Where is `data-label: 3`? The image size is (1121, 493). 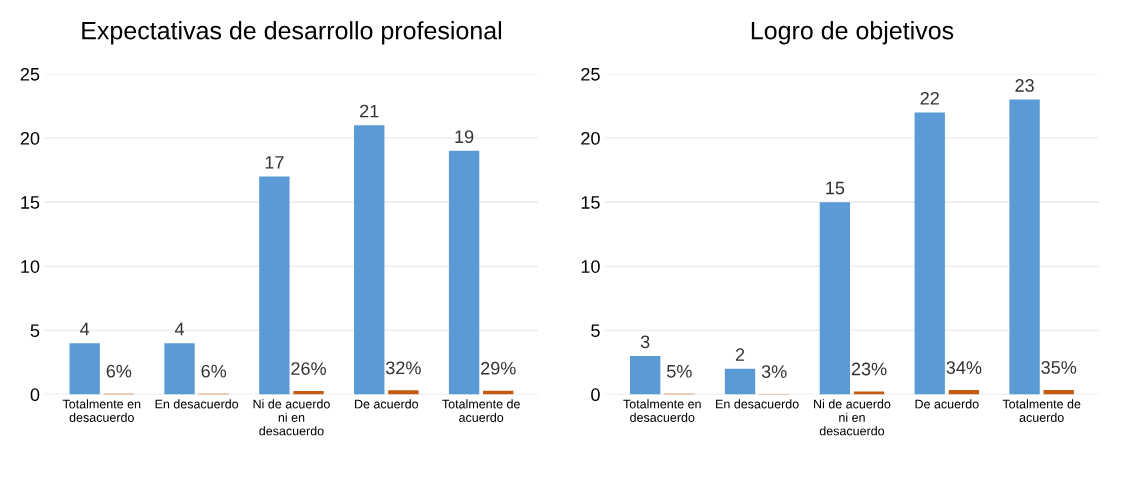
data-label: 3 is located at coordinates (645, 342).